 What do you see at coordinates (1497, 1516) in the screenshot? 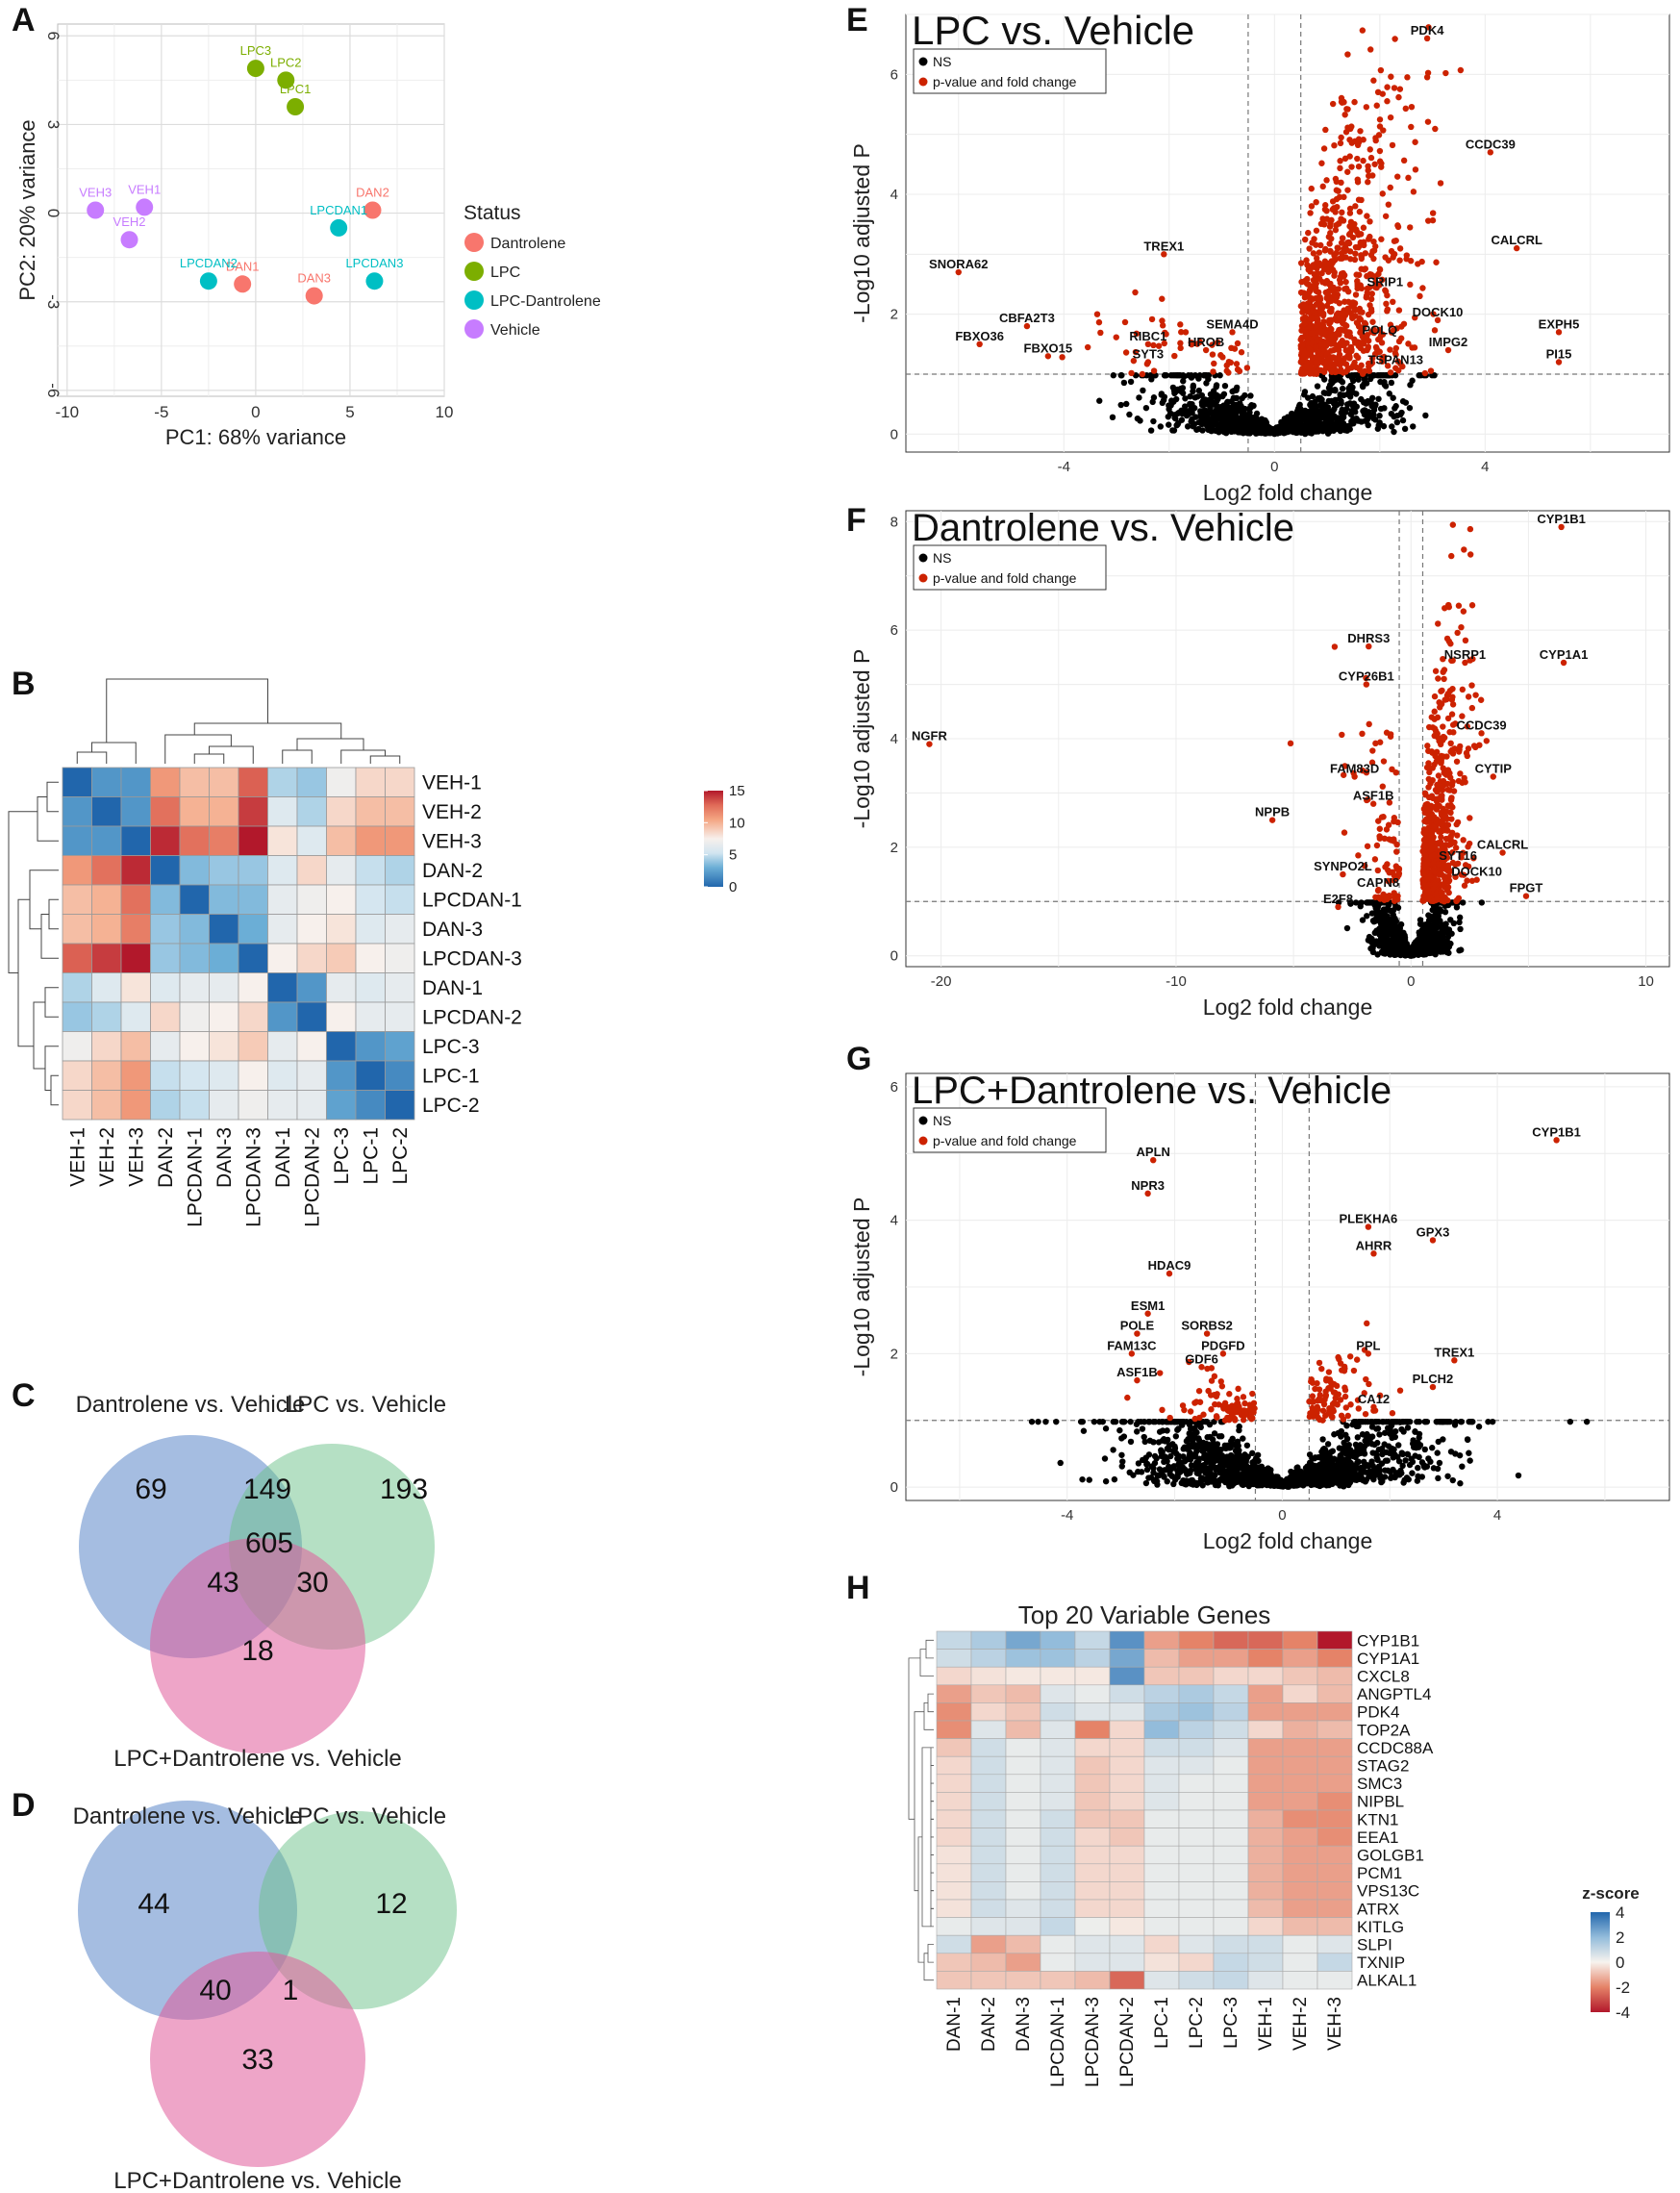
I see `x-tick-label: 4` at bounding box center [1497, 1516].